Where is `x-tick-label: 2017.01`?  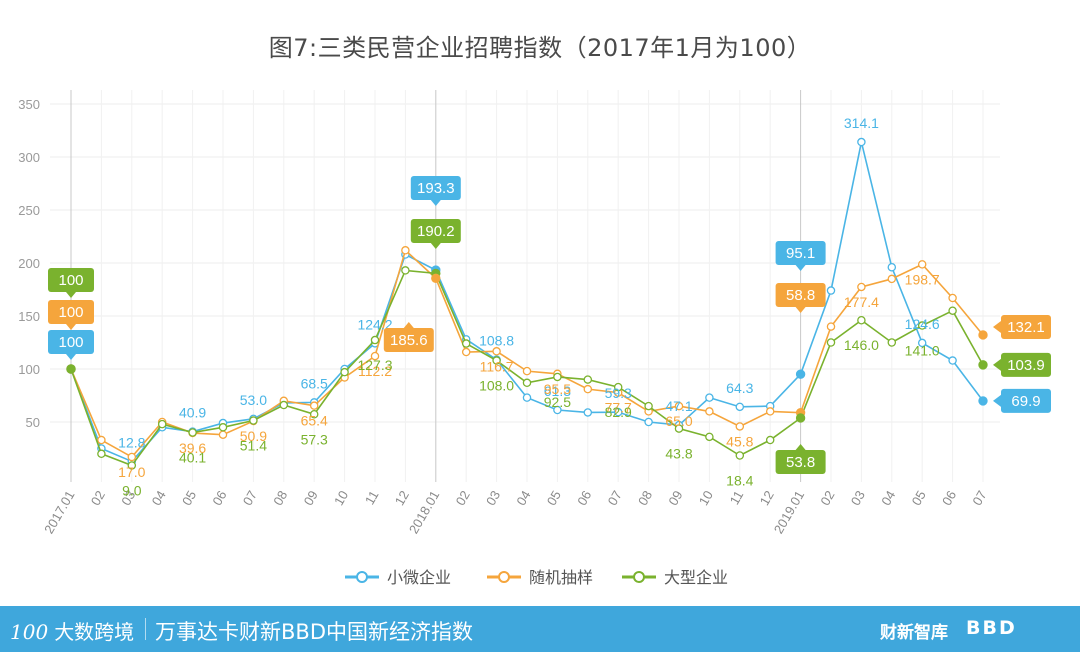
x-tick-label: 2017.01 is located at coordinates (59, 512).